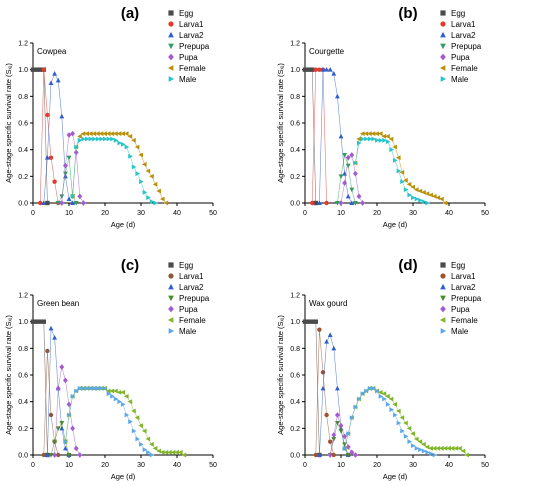  What do you see at coordinates (109, 421) in the screenshot?
I see `series-male` at bounding box center [109, 421].